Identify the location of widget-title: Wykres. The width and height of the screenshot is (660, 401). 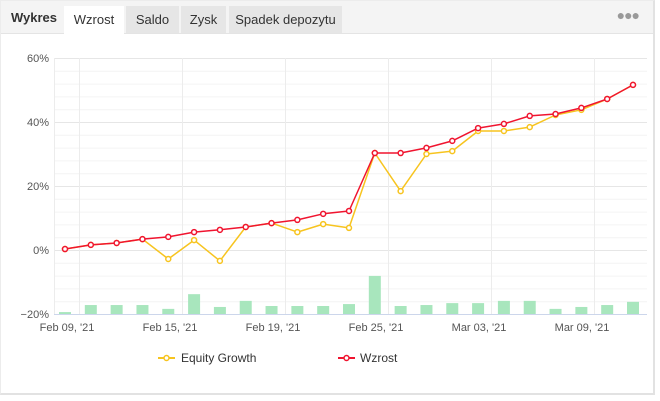
(34, 17).